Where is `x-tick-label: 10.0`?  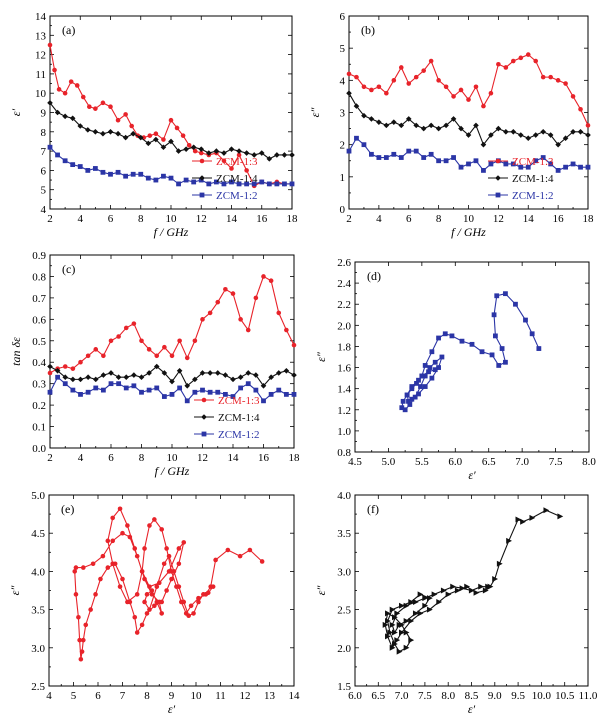 x-tick-label: 10.0 is located at coordinates (542, 696).